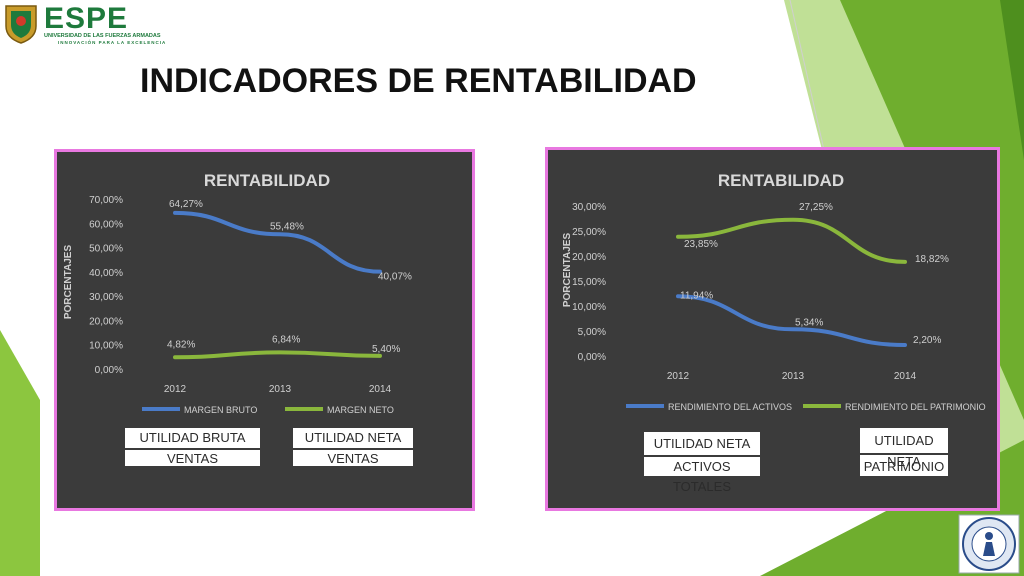 The image size is (1024, 576). What do you see at coordinates (696, 295) in the screenshot?
I see `data-label: 11,94%` at bounding box center [696, 295].